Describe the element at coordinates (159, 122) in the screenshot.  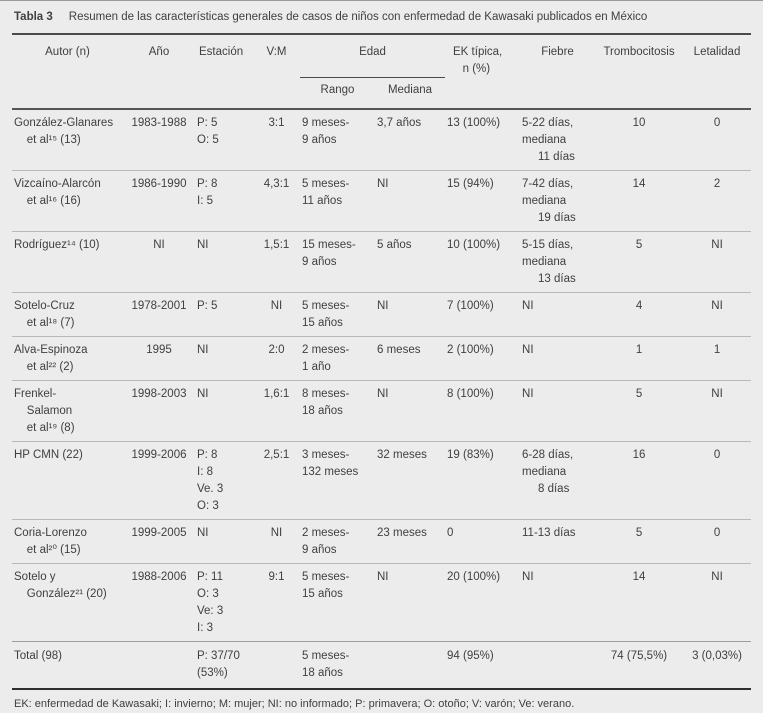
I see `cell-anio: 1983-1988` at that location.